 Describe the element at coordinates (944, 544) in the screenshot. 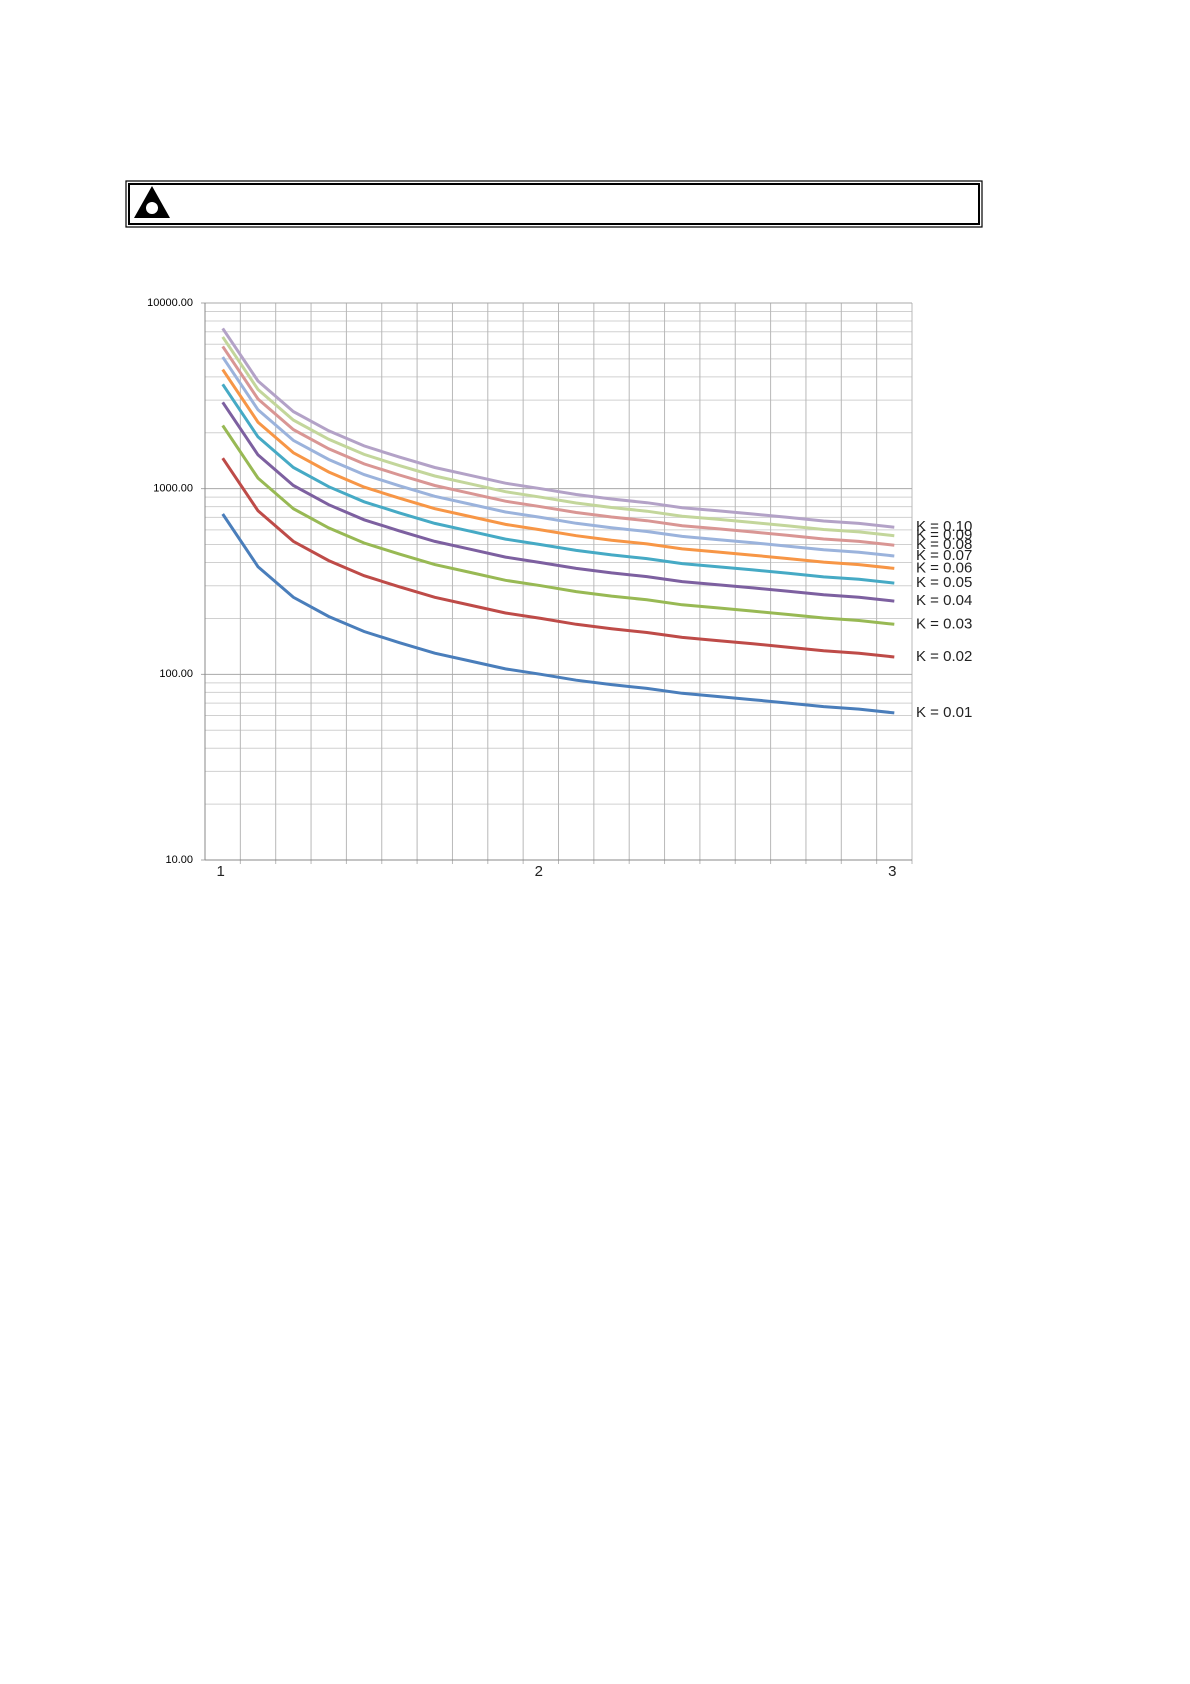

I see `legend-label: K = 0.08` at that location.